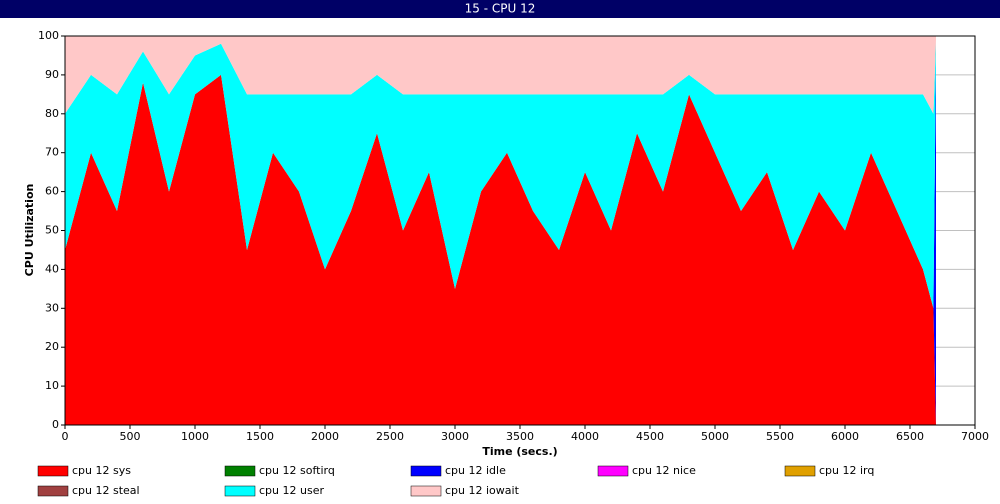 Image resolution: width=1000 pixels, height=504 pixels. I want to click on x-tick-label: 1000, so click(195, 436).